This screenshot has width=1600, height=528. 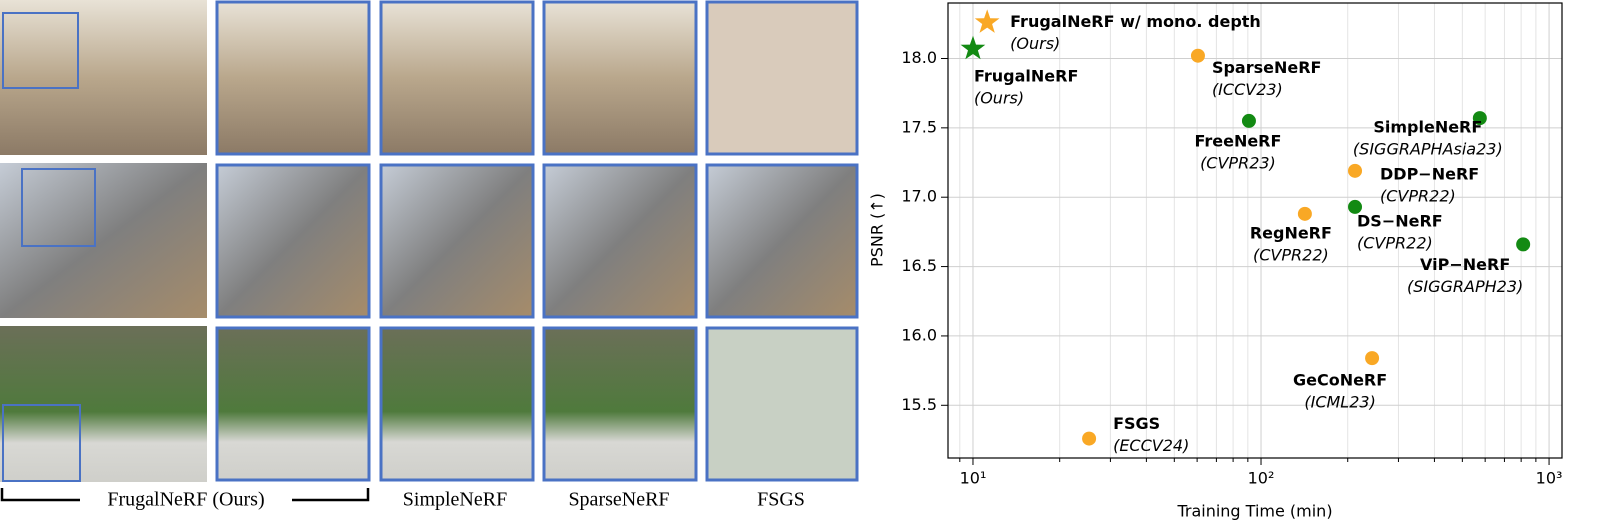 What do you see at coordinates (1291, 232) in the screenshot?
I see `point-label: RegNeRF` at bounding box center [1291, 232].